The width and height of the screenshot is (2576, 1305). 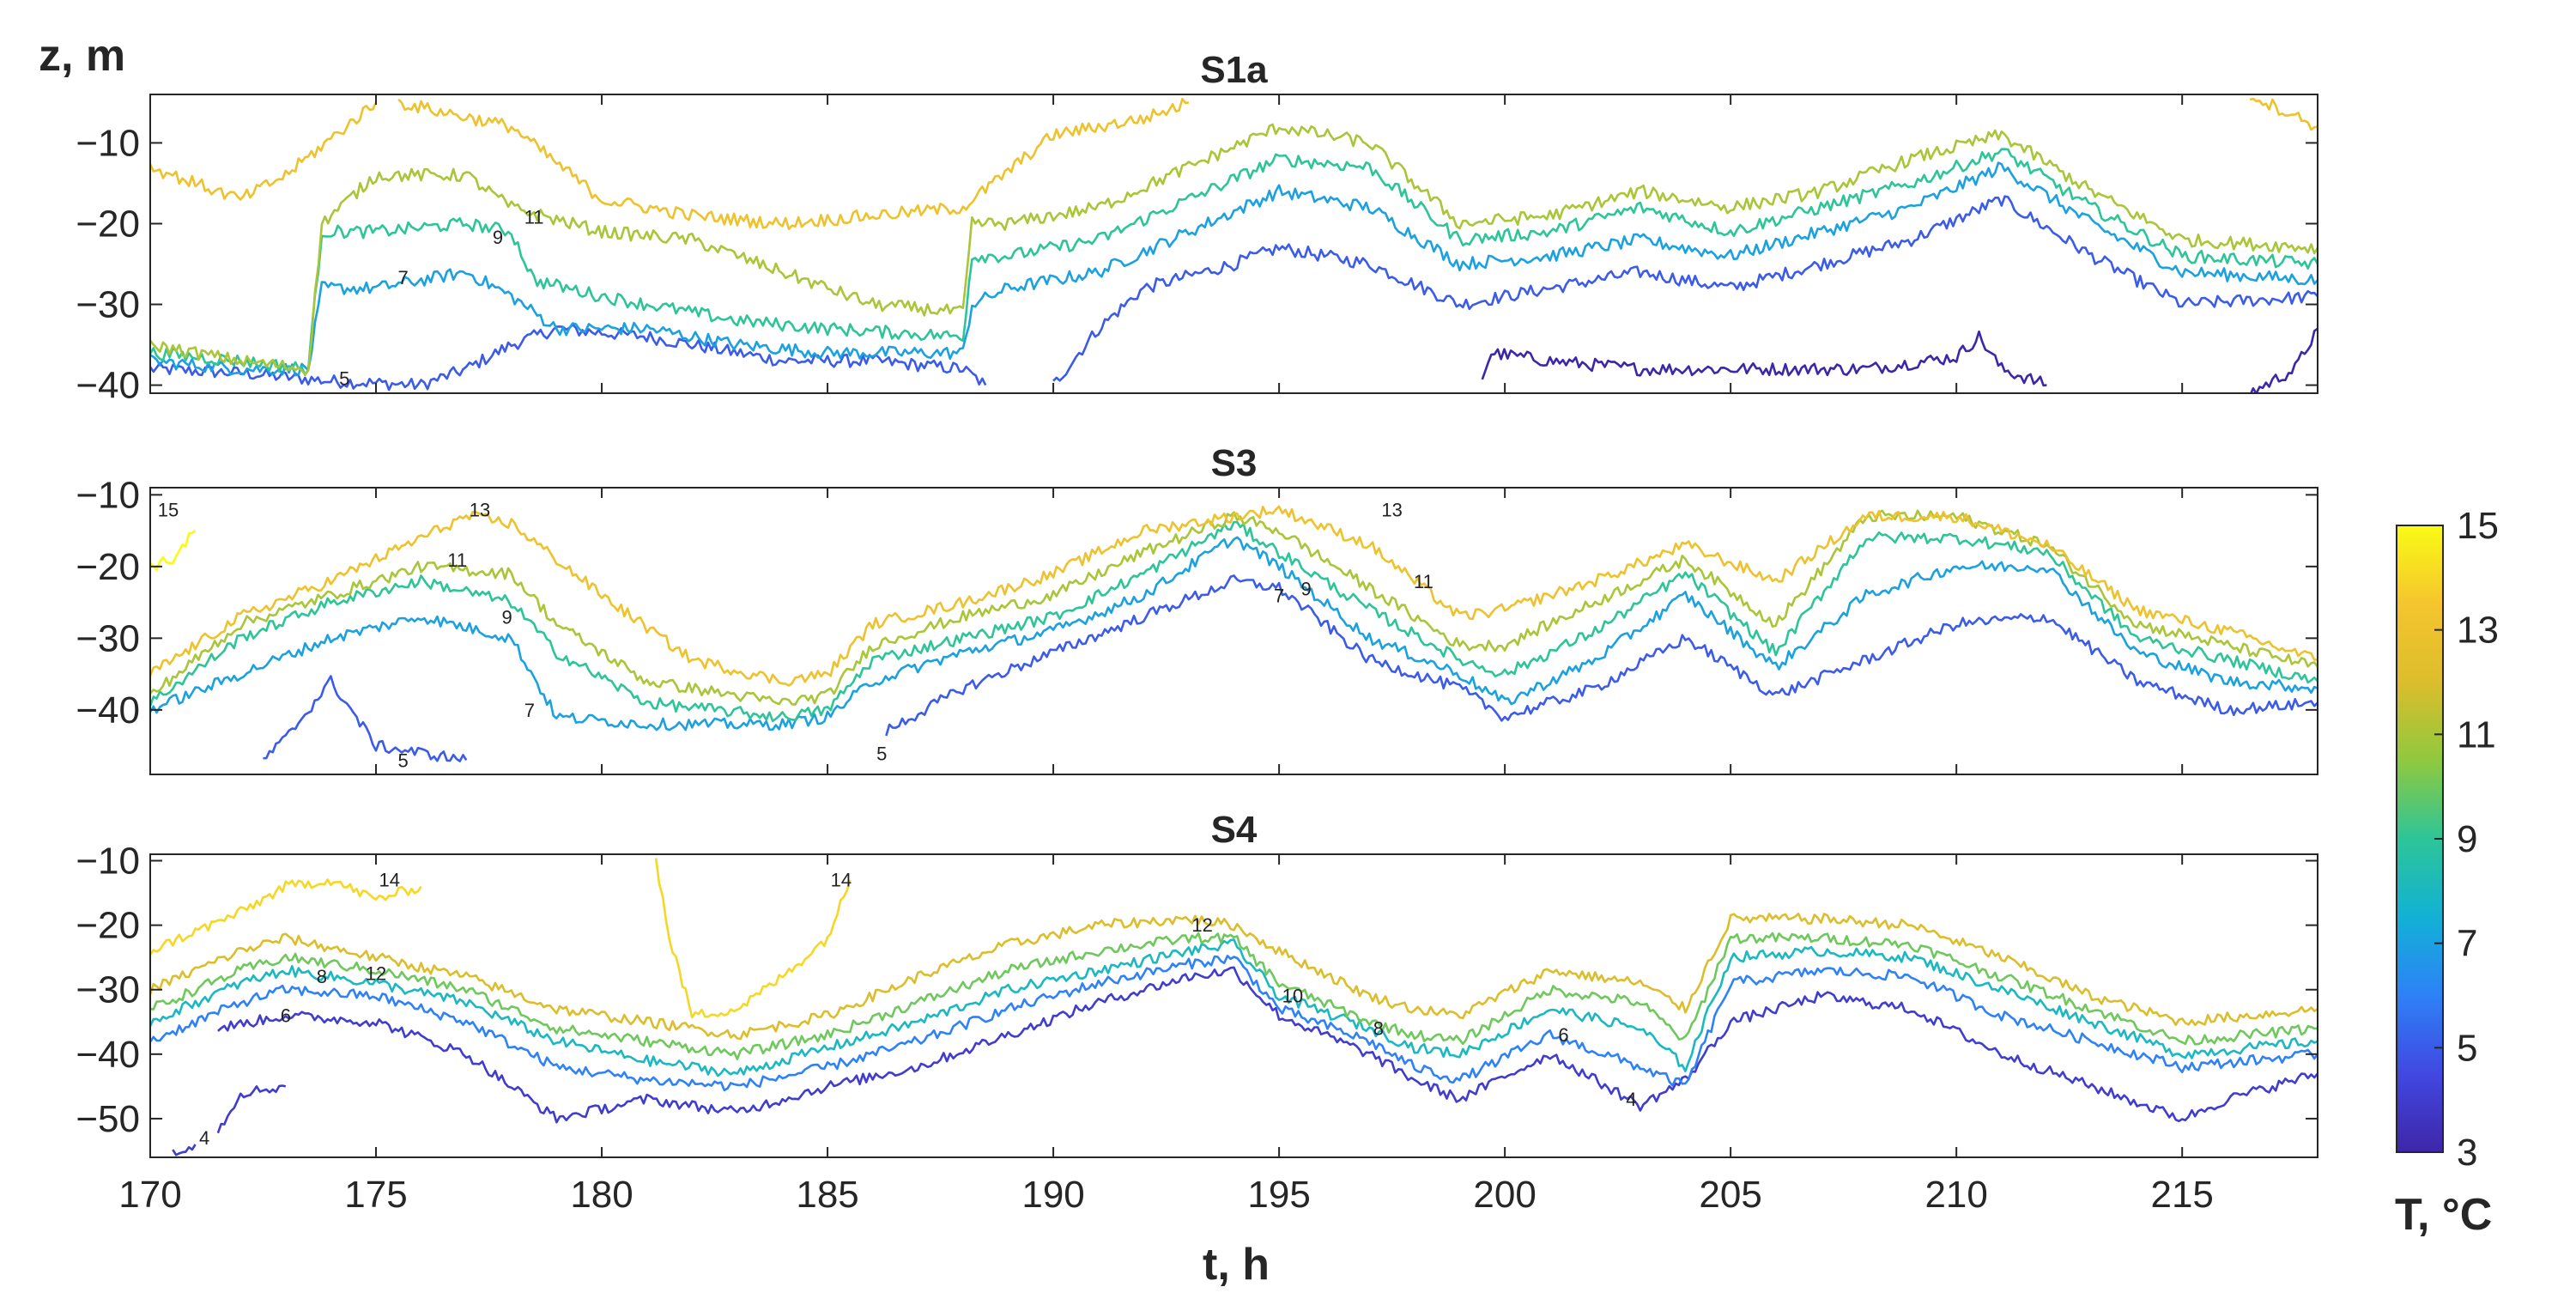 What do you see at coordinates (2467, 1048) in the screenshot?
I see `colorbar-tick-label: 5` at bounding box center [2467, 1048].